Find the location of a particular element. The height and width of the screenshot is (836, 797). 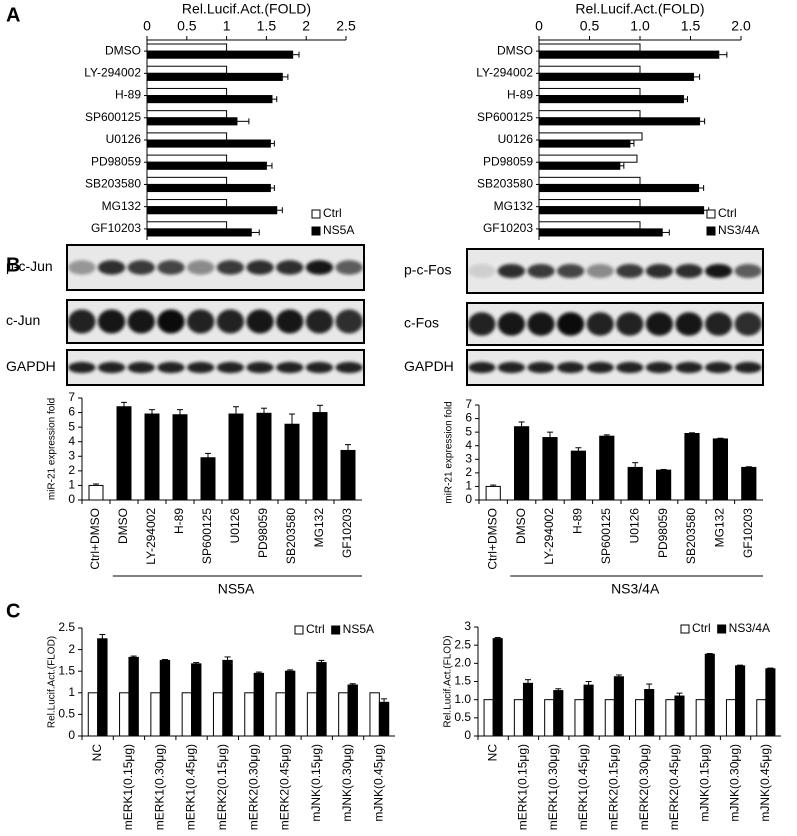

panel-letter: A is located at coordinates (13, 15).